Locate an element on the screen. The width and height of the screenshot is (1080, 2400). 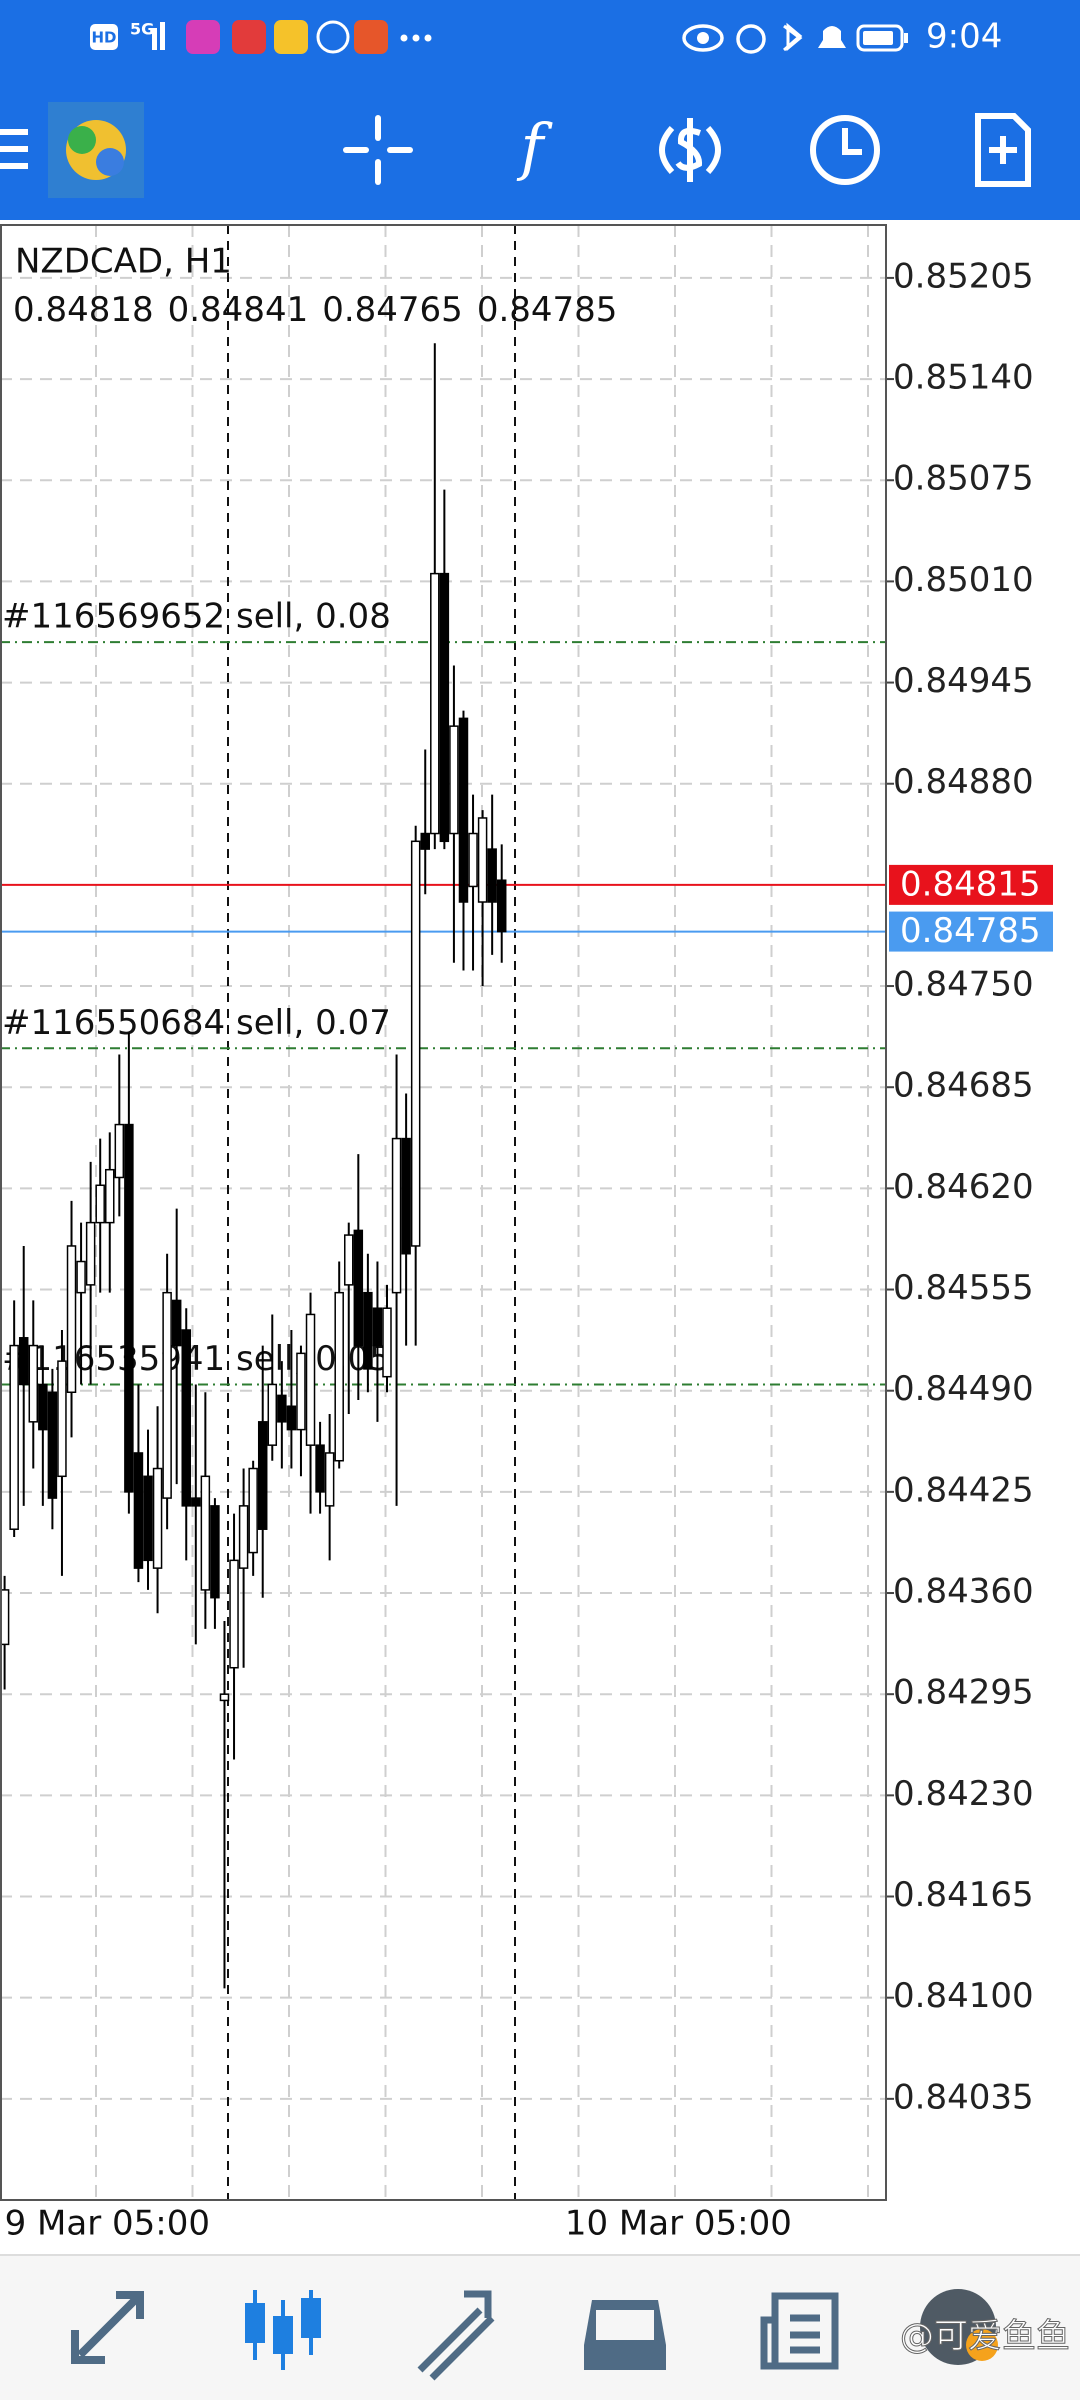
trade-tab is located at coordinates (456, 2335).